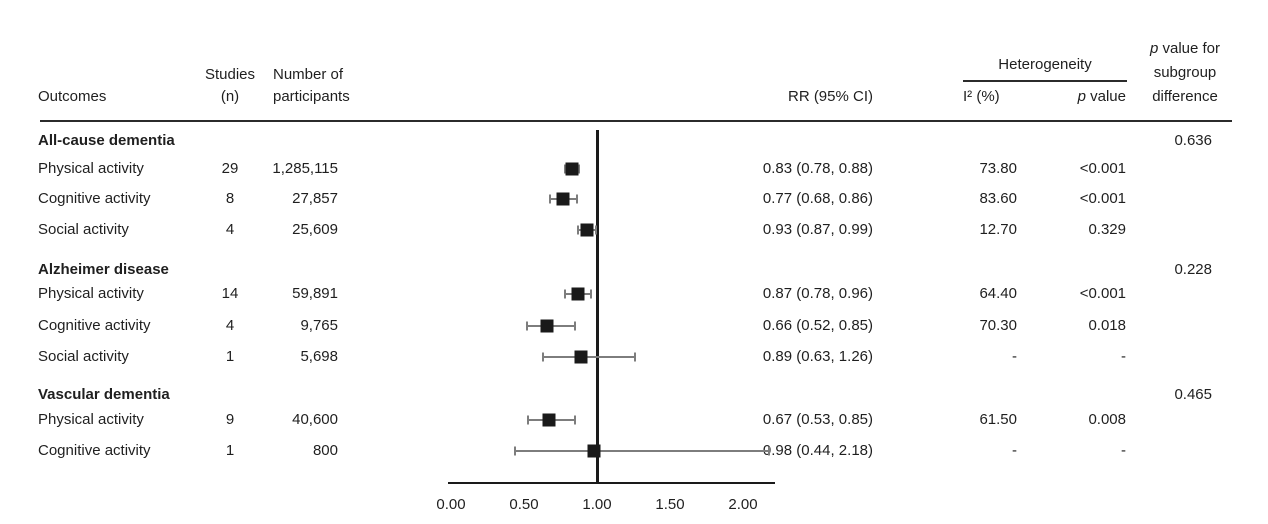 The image size is (1268, 524). I want to click on rr-ci-text: 0.89 (0.63, 1.26), so click(817, 356).